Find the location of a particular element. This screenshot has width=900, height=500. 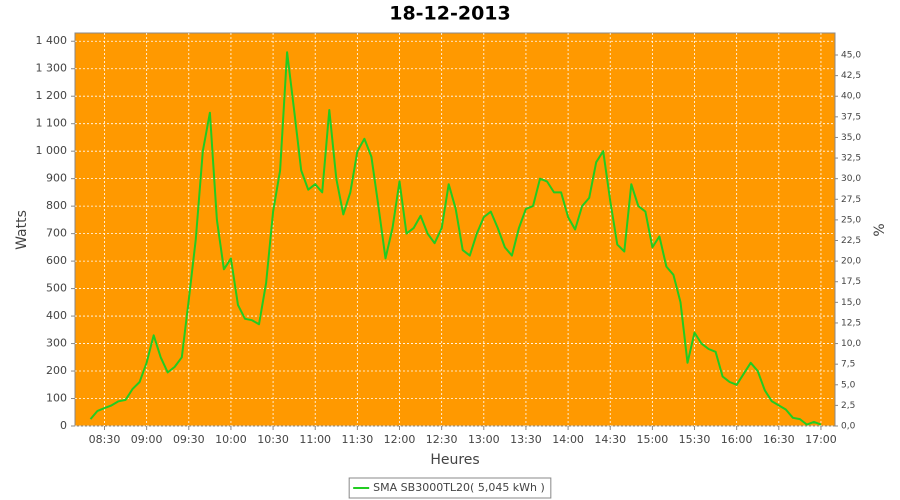

y-axis-label: Watts is located at coordinates (22, 230).